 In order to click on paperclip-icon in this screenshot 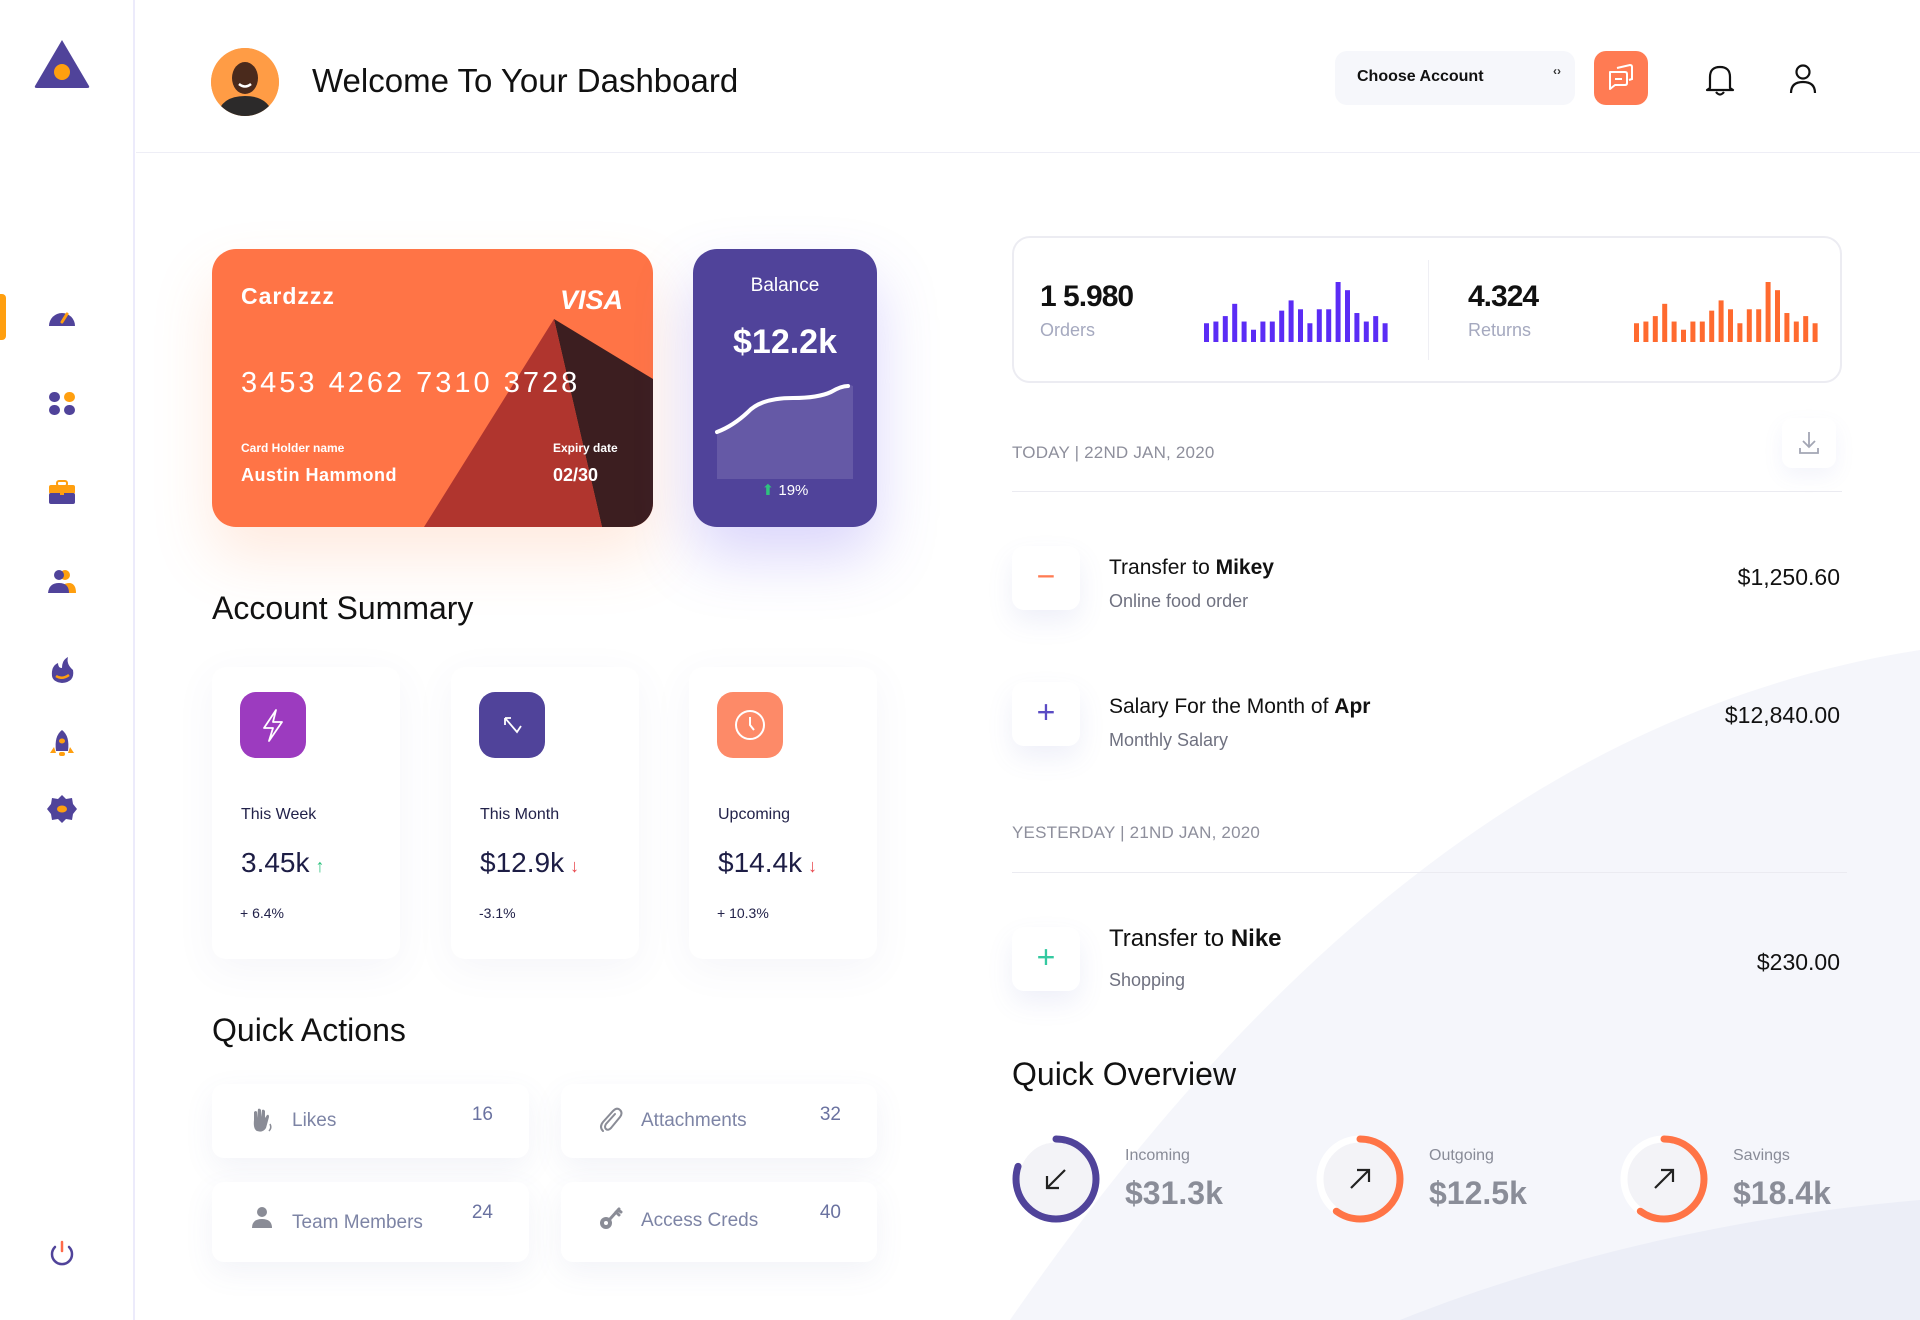, I will do `click(611, 1119)`.